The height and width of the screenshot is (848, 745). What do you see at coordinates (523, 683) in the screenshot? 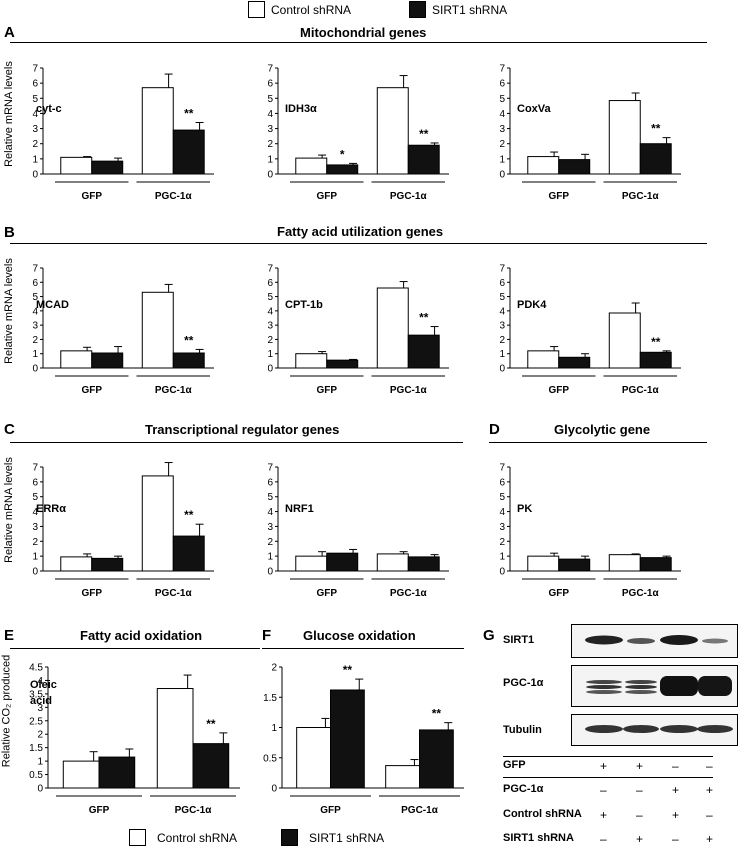
I see `blot-row-label-pgc: PGC-1α` at bounding box center [523, 683].